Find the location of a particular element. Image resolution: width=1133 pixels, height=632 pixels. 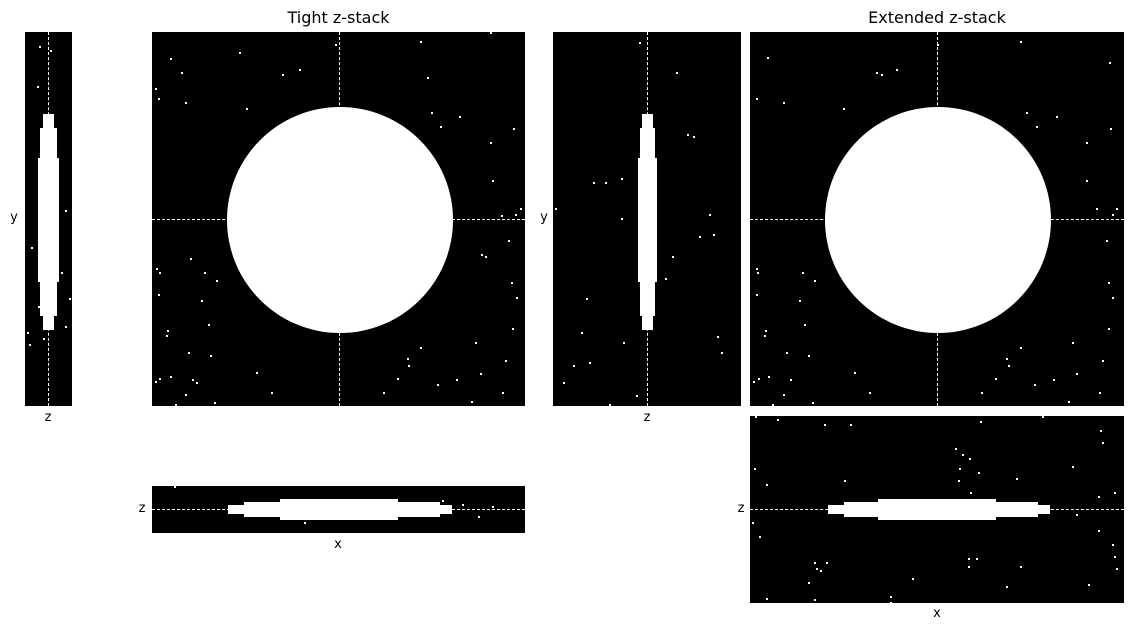

tight-yz-panel is located at coordinates (48, 219).